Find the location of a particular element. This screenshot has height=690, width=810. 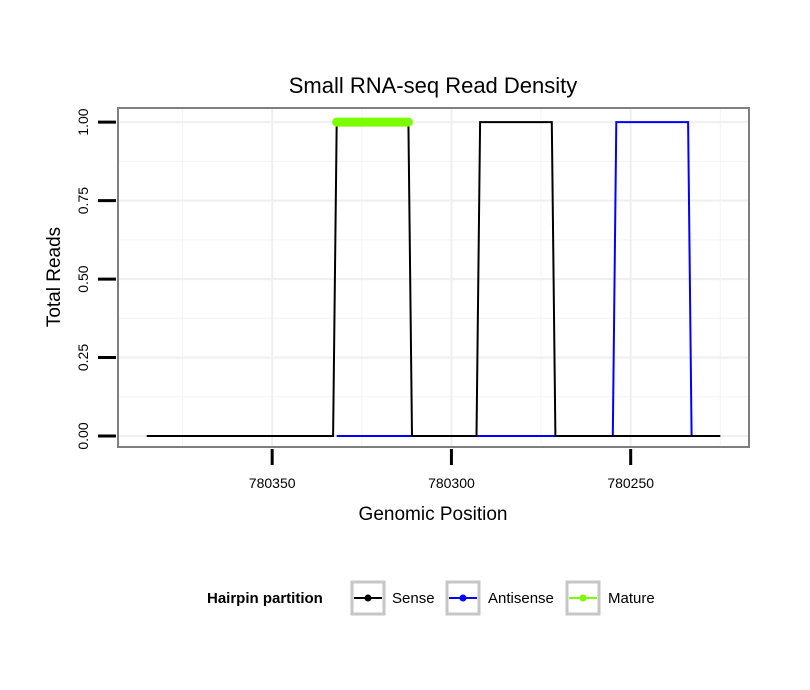

y-tick-label: 0.50 is located at coordinates (83, 278).